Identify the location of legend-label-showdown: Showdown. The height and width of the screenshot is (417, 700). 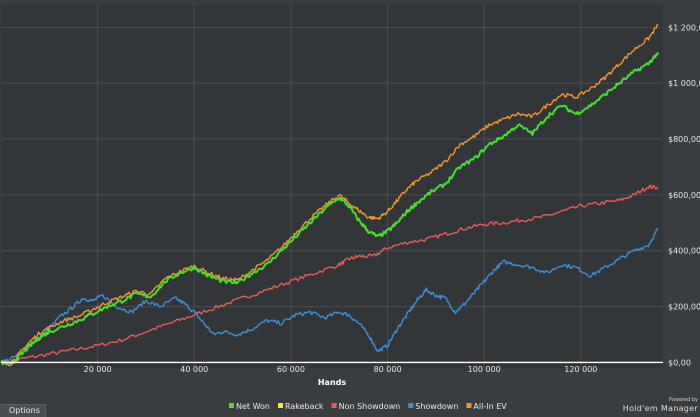
(436, 406).